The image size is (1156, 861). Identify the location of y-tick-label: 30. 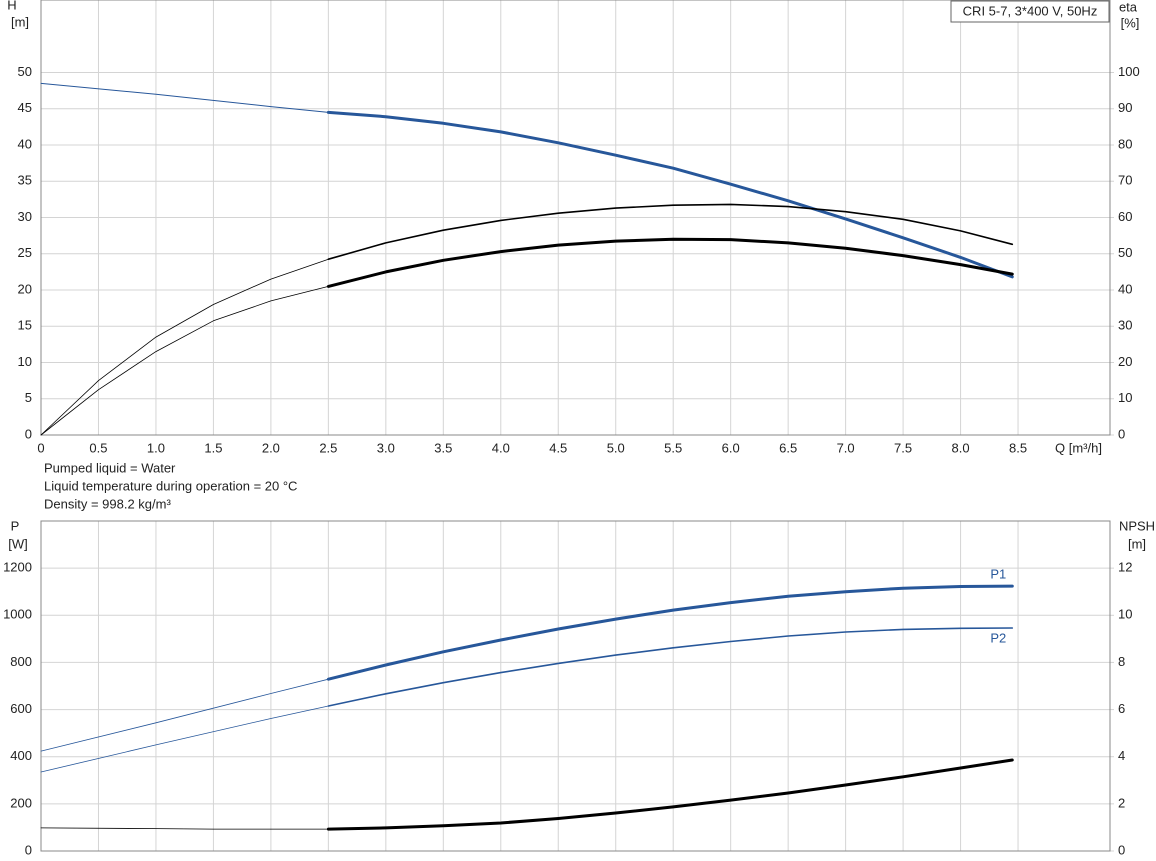
(25, 216).